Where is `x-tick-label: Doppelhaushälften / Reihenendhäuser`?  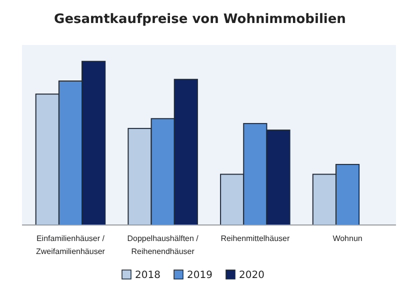
x-tick-label: Doppelhaushälften / Reihenendhäuser is located at coordinates (163, 245).